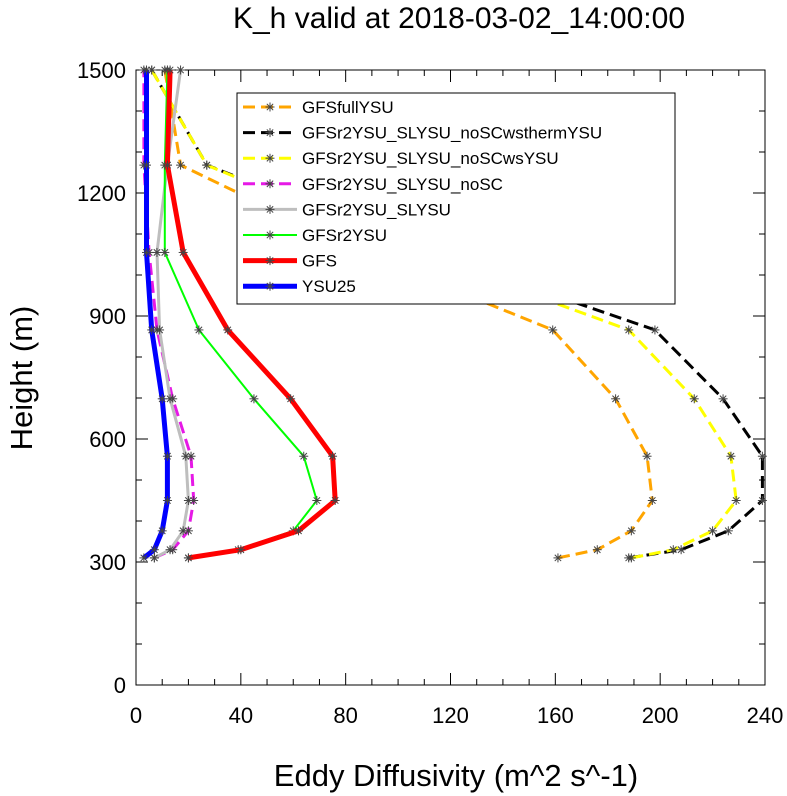 This screenshot has width=787, height=796. I want to click on y-tick-label: 1200, so click(101, 193).